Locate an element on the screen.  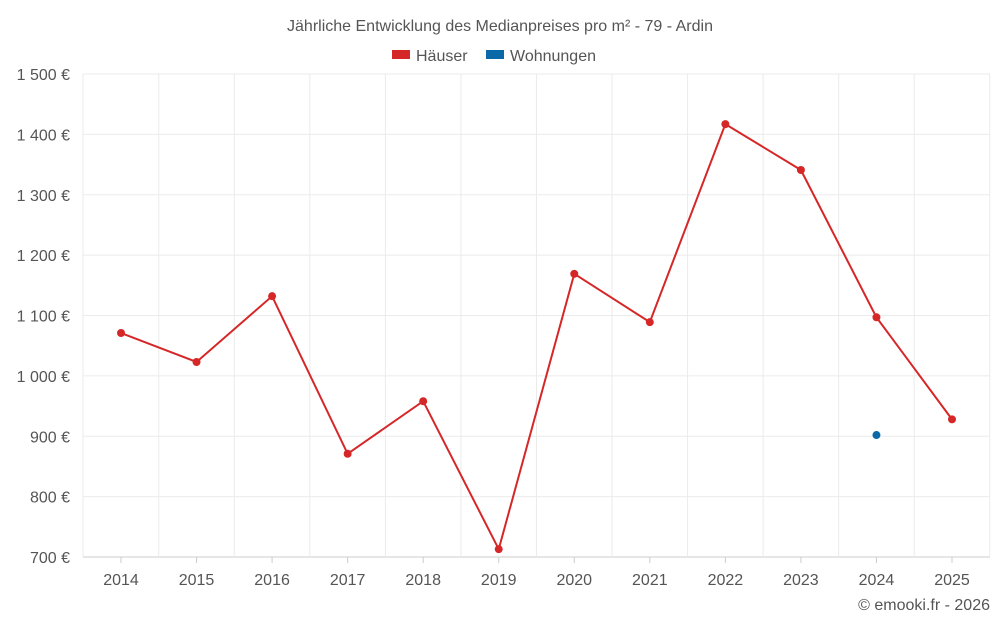
x-tick-label: 2015 is located at coordinates (197, 580).